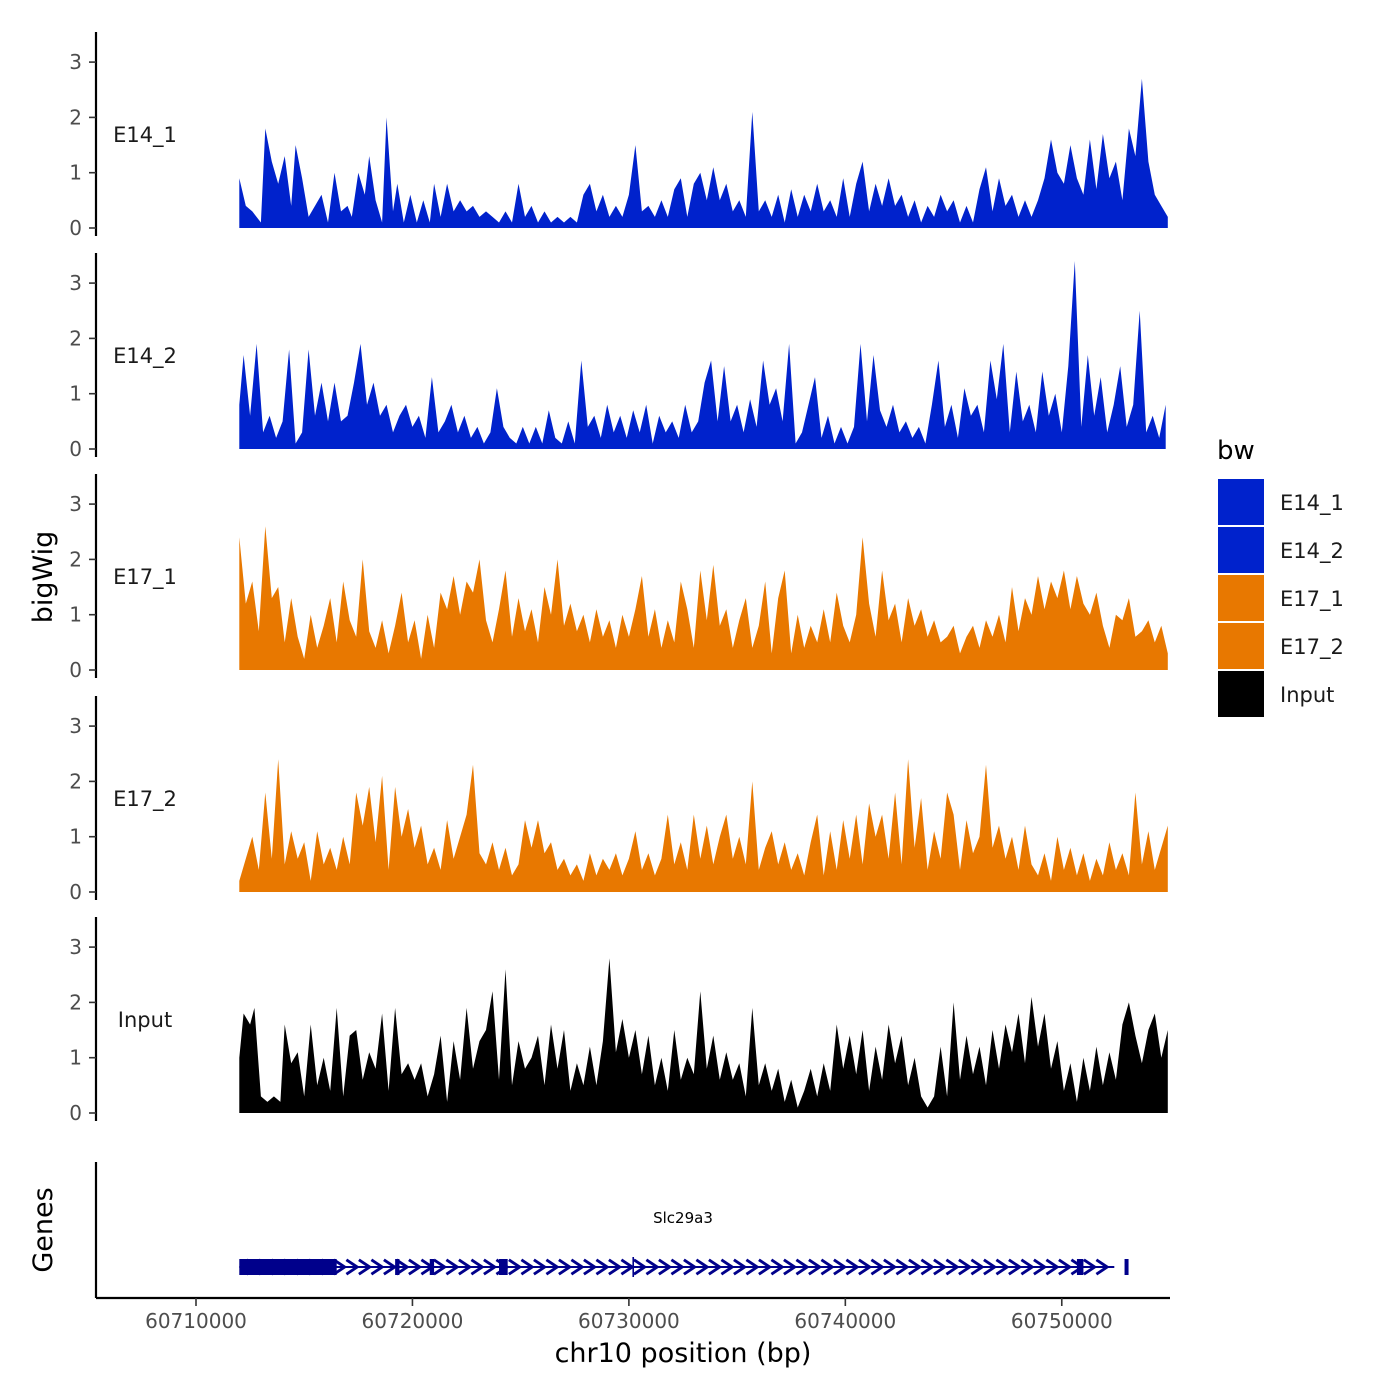  I want to click on track-label: E17_1, so click(145, 577).